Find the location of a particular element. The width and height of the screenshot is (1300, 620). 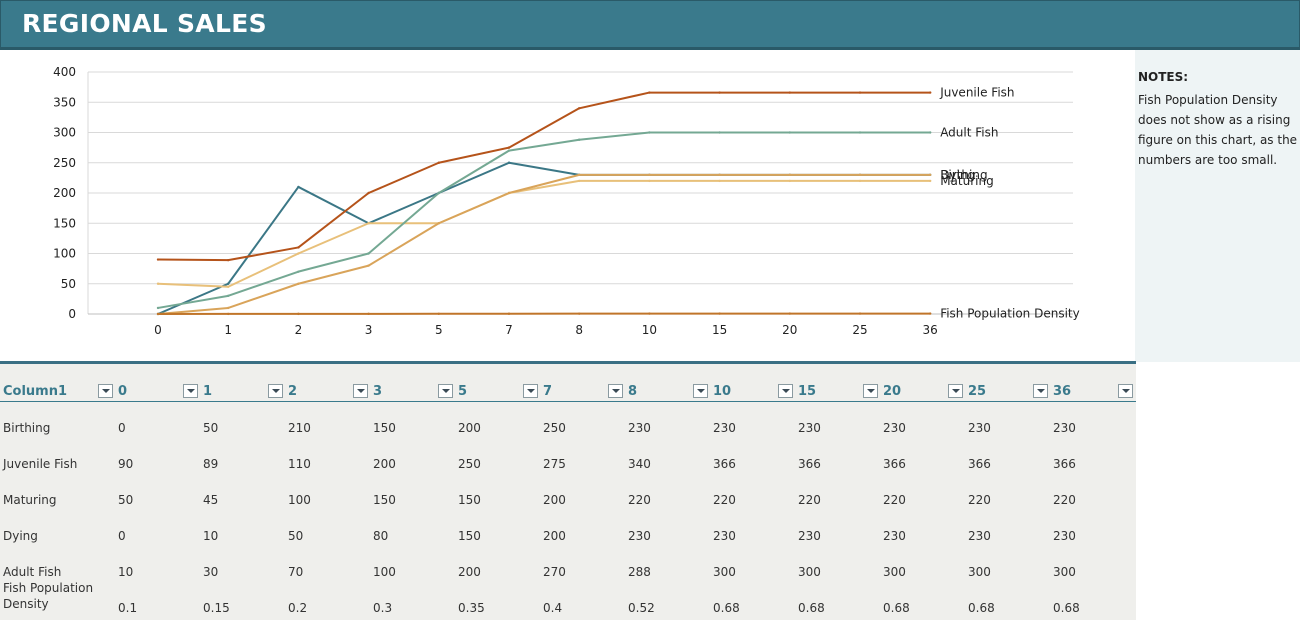

table-cell: 150 is located at coordinates (384, 428).